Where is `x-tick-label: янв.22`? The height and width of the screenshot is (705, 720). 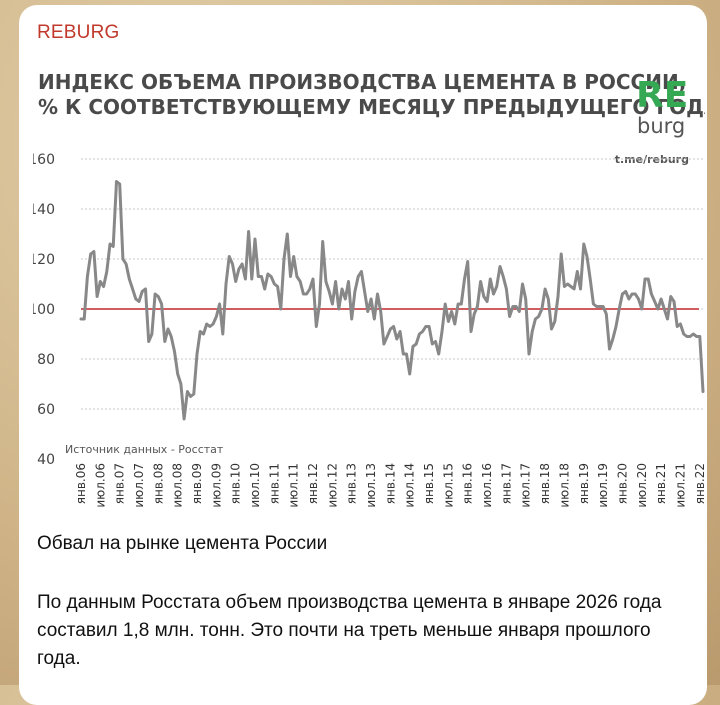 x-tick-label: янв.22 is located at coordinates (699, 483).